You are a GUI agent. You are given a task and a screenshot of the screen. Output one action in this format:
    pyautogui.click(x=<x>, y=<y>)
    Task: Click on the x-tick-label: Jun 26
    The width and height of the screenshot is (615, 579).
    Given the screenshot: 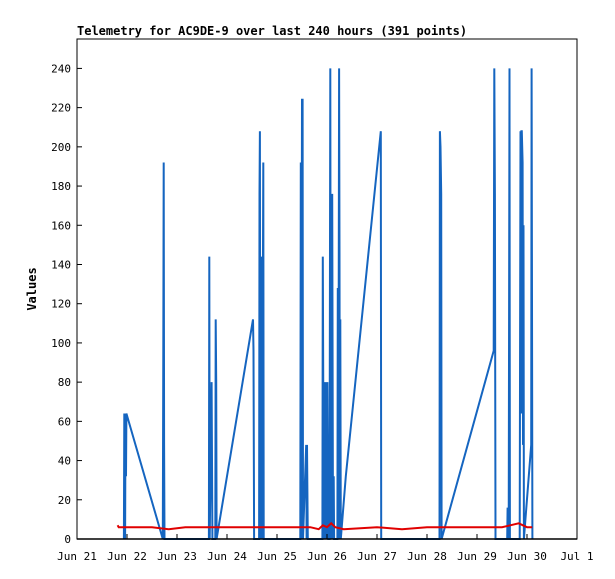 What is the action you would take?
    pyautogui.click(x=327, y=556)
    